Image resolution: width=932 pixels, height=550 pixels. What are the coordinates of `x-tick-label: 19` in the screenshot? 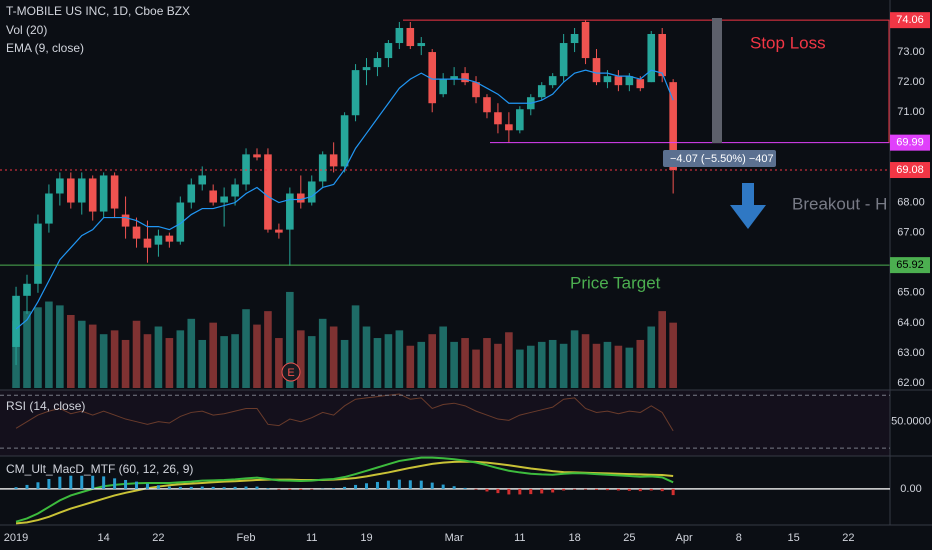 It's located at (366, 538).